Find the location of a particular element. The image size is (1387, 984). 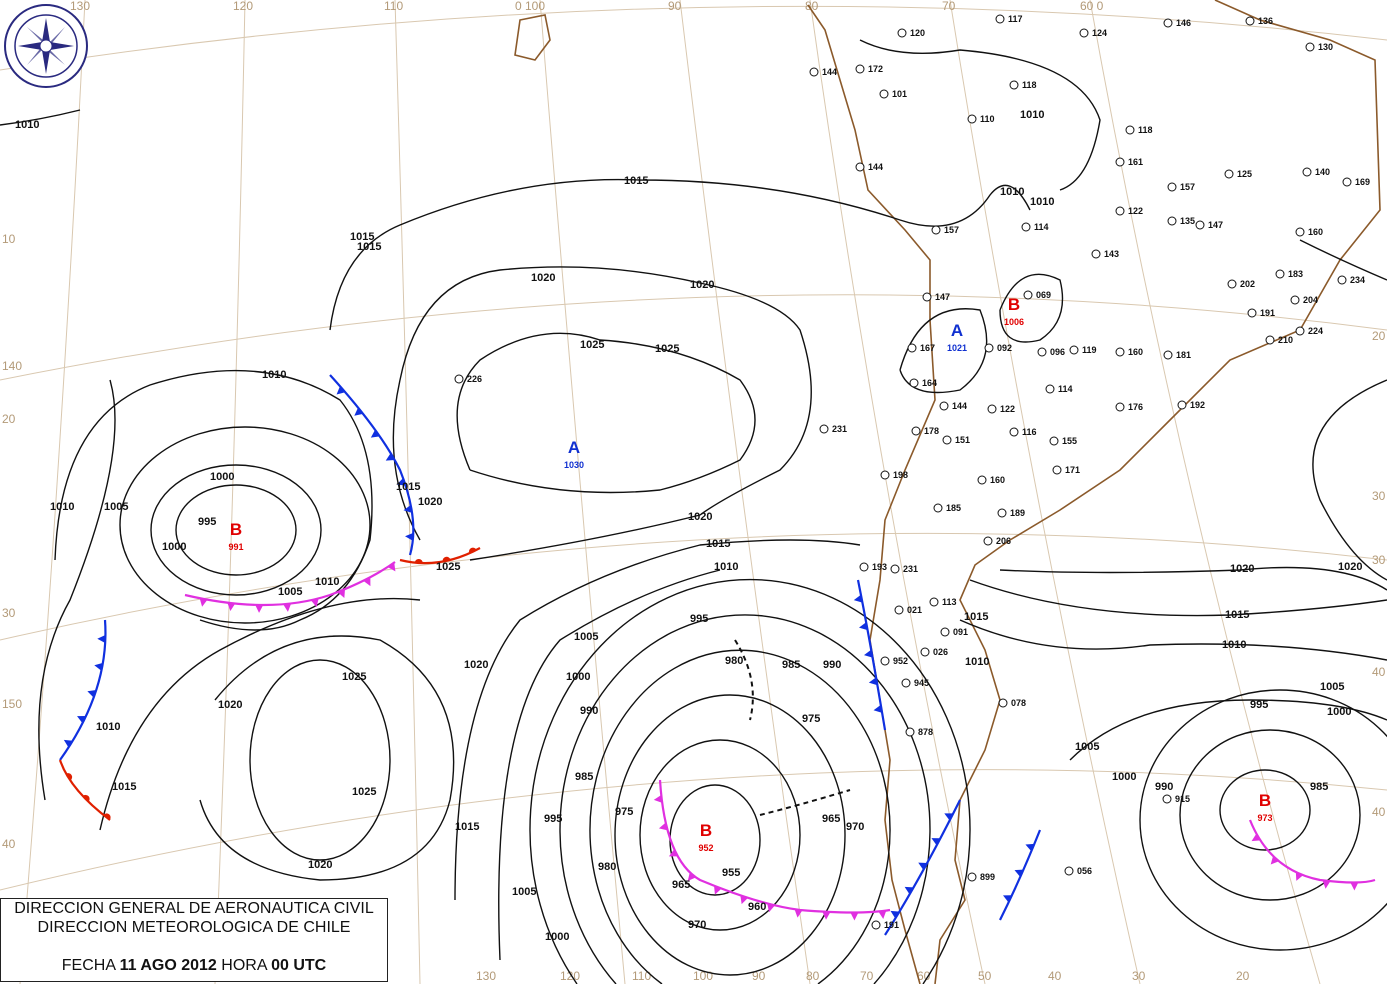

station-pressure: 125 is located at coordinates (1244, 174).